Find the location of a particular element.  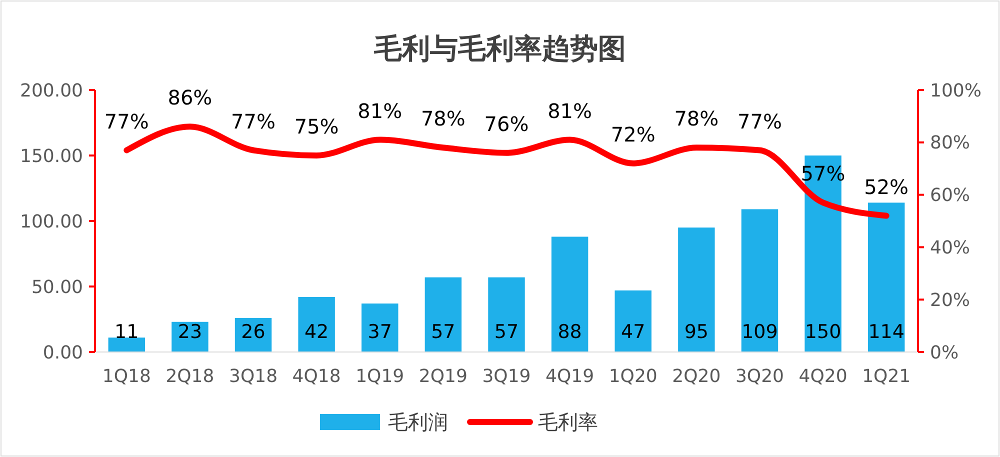

y2-tick-label: 80% is located at coordinates (950, 143).